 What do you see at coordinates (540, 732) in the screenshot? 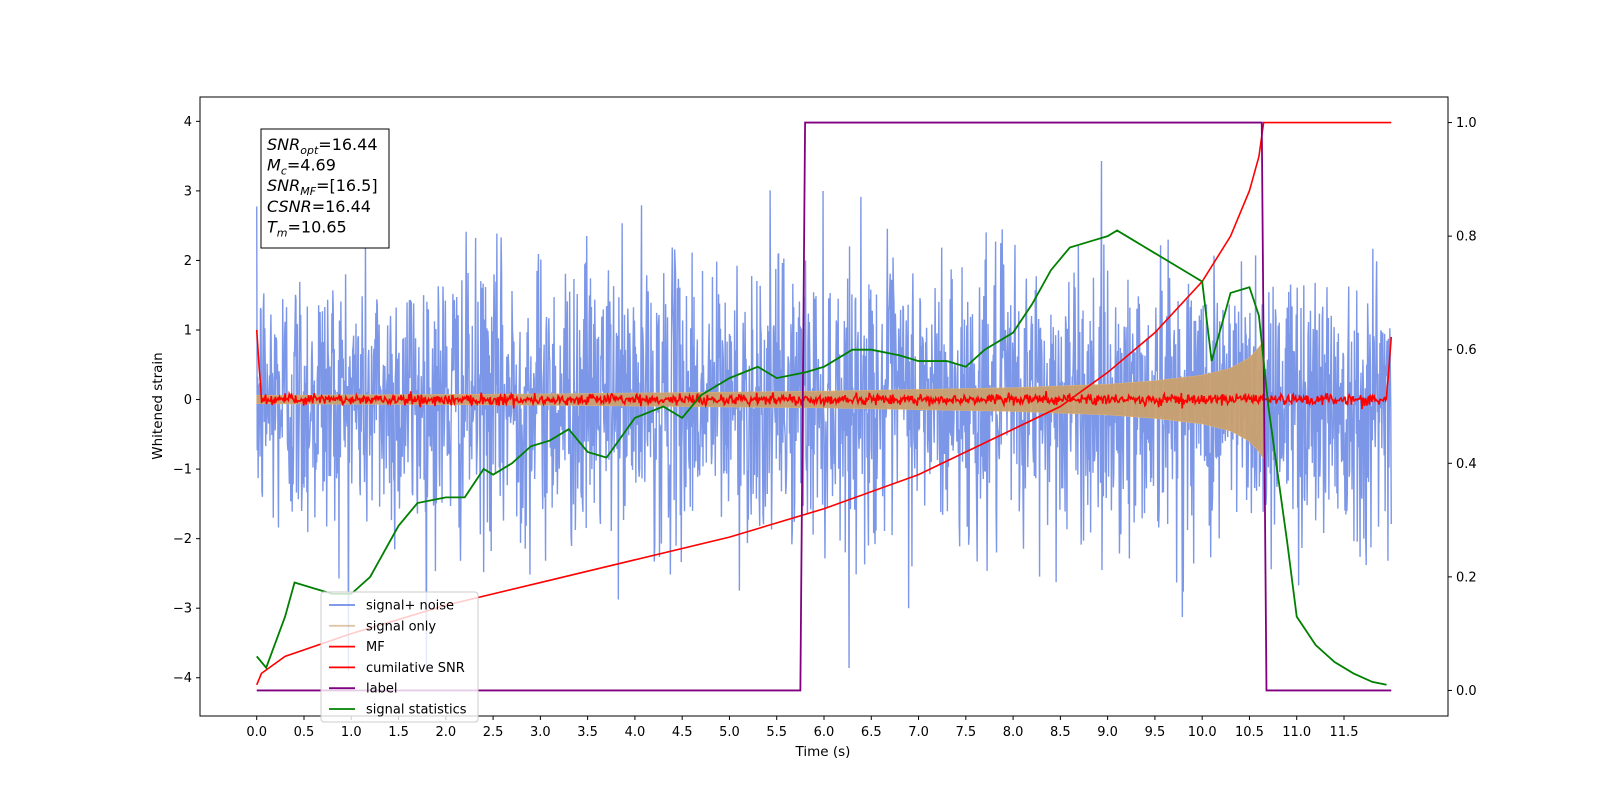
I see `x-tick-label: 3.0` at bounding box center [540, 732].